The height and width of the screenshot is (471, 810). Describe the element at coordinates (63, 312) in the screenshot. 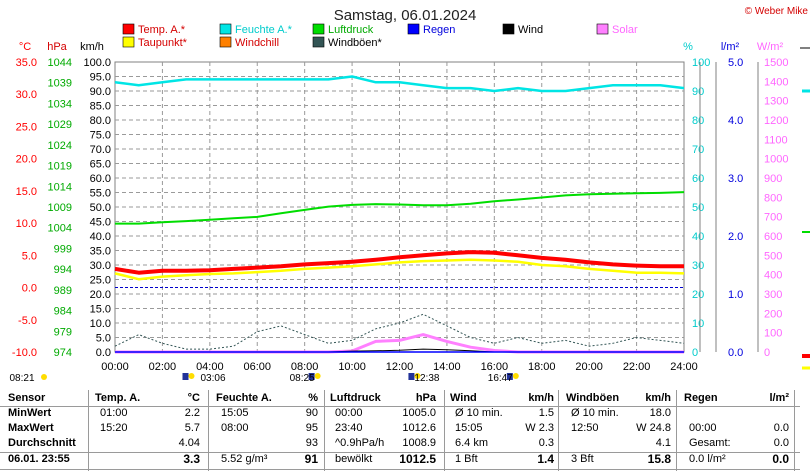

I see `tick-label: 984` at that location.